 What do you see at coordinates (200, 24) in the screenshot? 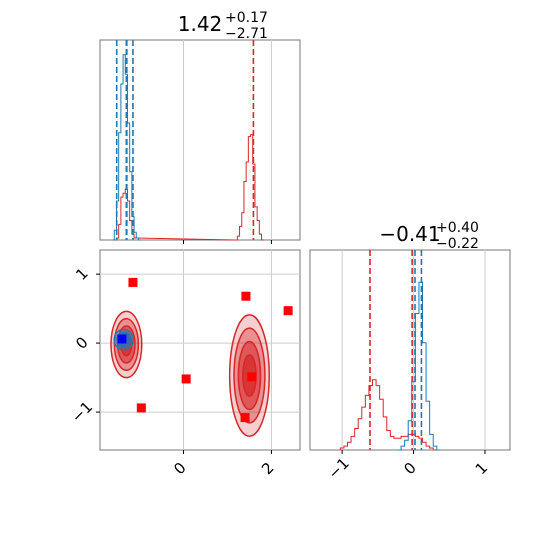
I see `title-param-1: 1.42` at bounding box center [200, 24].